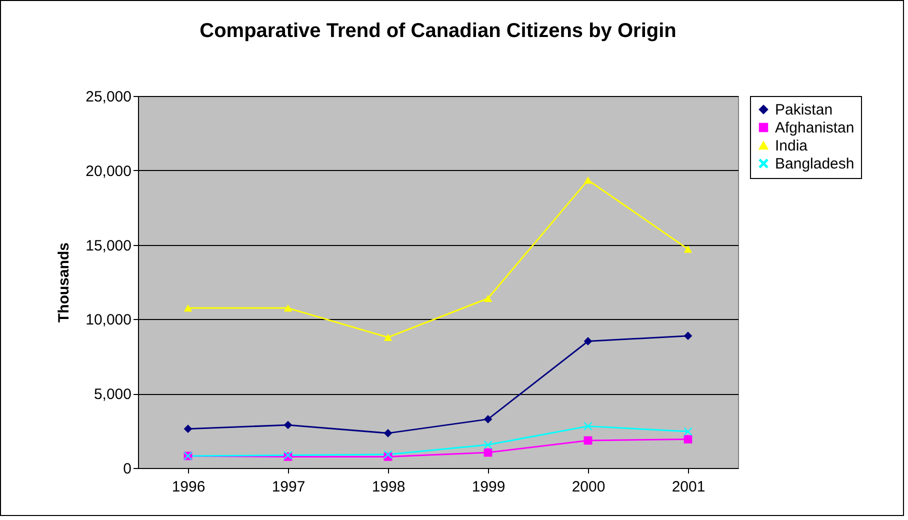 This screenshot has height=520, width=908. I want to click on y-tick-label: 20,000, so click(109, 171).